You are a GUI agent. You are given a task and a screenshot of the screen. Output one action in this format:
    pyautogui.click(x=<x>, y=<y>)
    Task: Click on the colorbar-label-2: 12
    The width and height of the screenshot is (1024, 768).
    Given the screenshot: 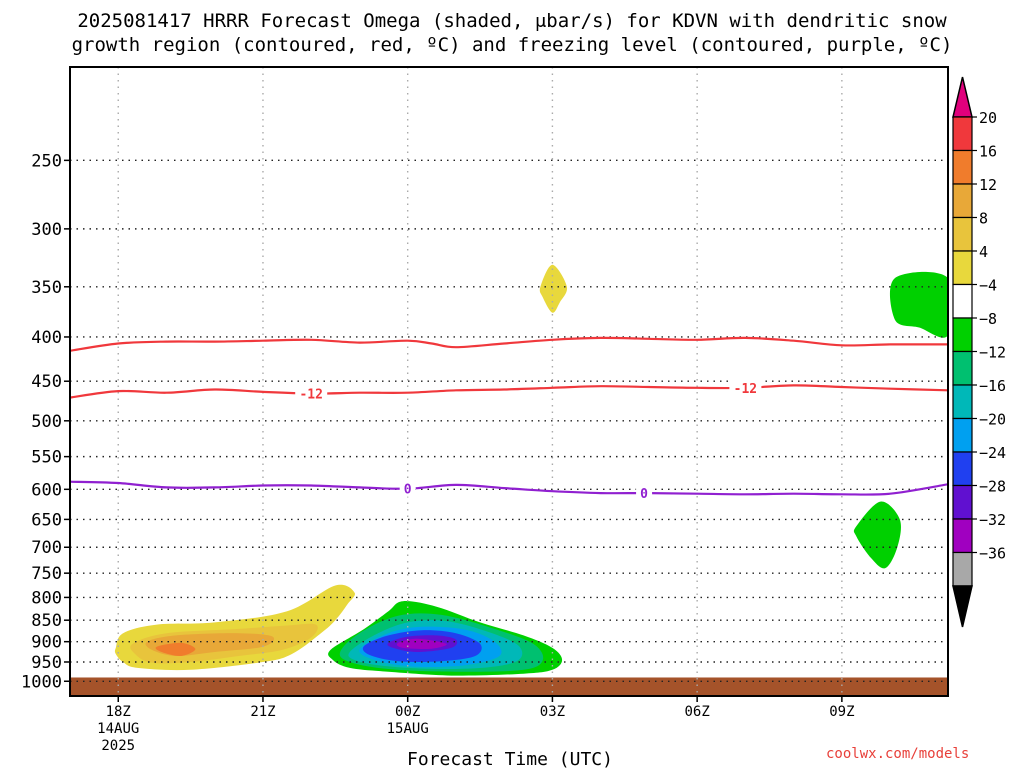 What is the action you would take?
    pyautogui.click(x=988, y=185)
    